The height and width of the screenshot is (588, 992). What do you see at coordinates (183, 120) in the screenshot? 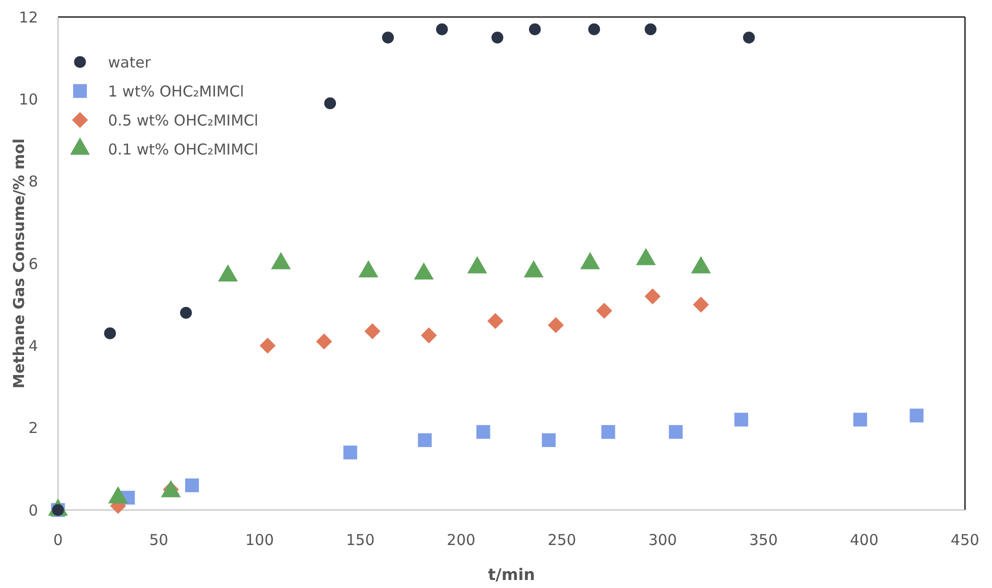
I see `legend-label: 0.5 wt% OHC₂MIMCl` at bounding box center [183, 120].